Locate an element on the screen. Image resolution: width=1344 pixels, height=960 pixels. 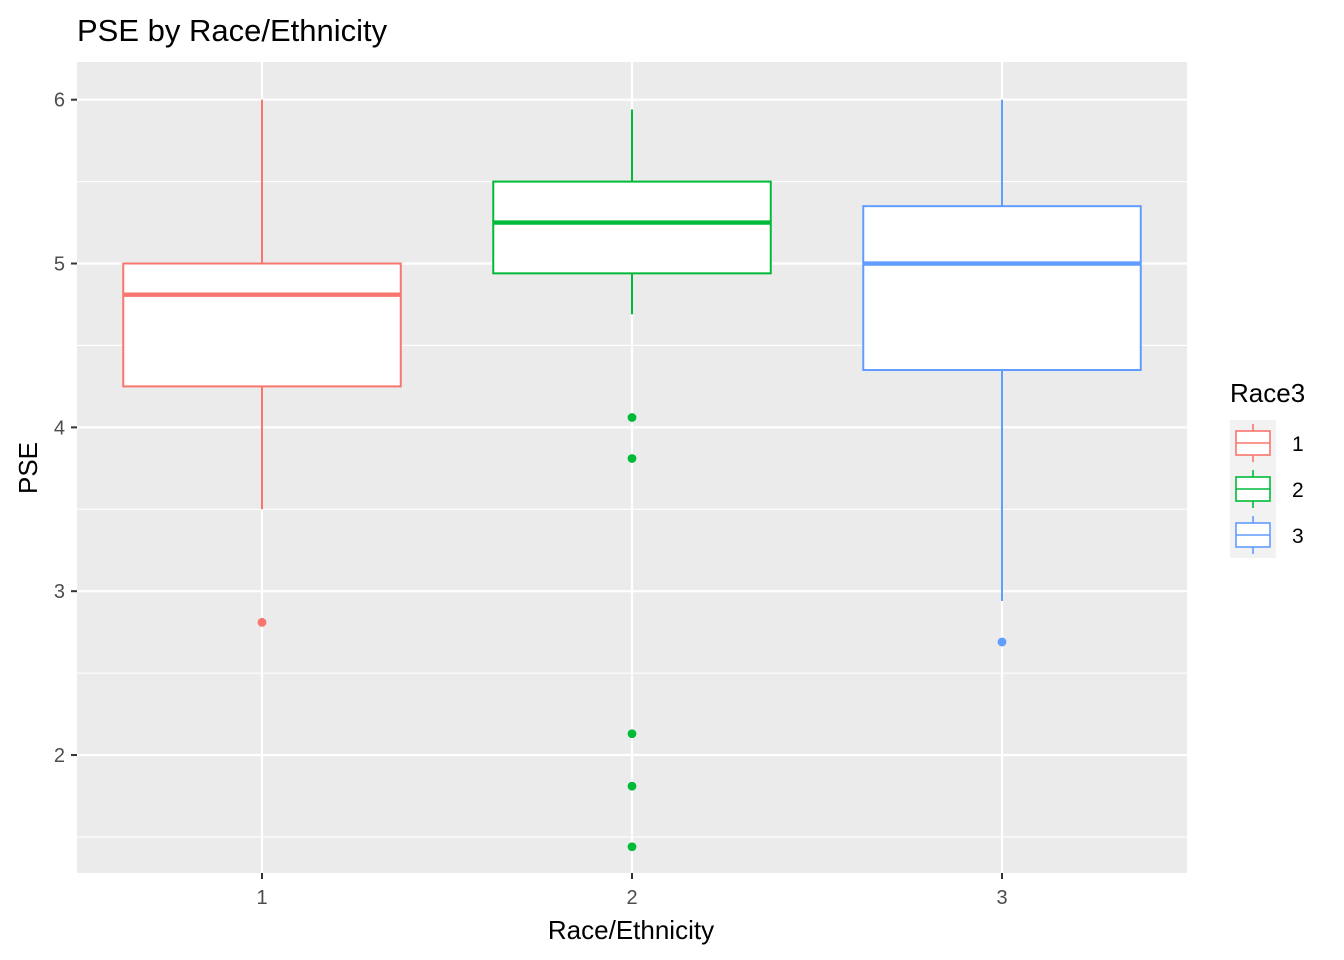
legend: Race3 1 2 3 is located at coordinates (1267, 468).